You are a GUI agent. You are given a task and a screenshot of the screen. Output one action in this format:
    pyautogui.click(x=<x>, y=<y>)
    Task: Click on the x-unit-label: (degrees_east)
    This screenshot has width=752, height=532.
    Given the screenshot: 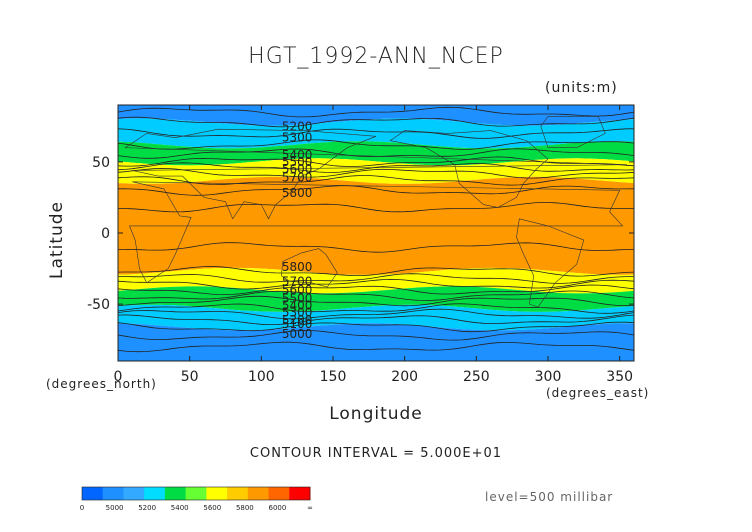 What is the action you would take?
    pyautogui.click(x=598, y=393)
    